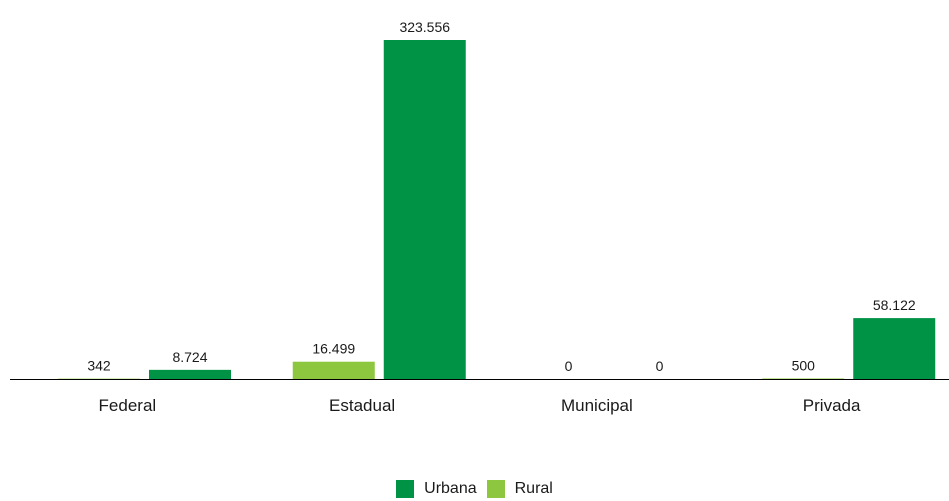 The height and width of the screenshot is (501, 949). What do you see at coordinates (803, 378) in the screenshot?
I see `bar-privada-rural` at bounding box center [803, 378].